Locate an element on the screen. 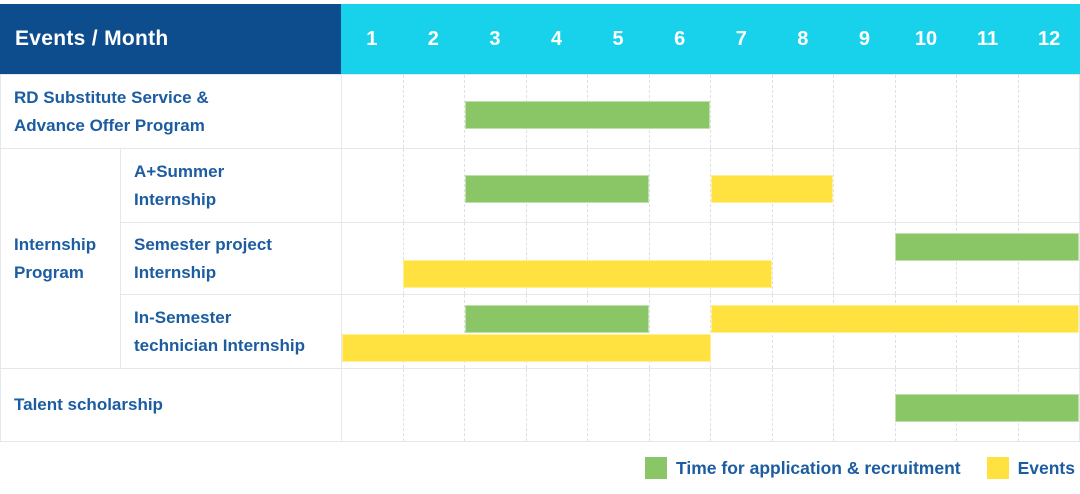 This screenshot has width=1080, height=494. month-label: 3 is located at coordinates (495, 38).